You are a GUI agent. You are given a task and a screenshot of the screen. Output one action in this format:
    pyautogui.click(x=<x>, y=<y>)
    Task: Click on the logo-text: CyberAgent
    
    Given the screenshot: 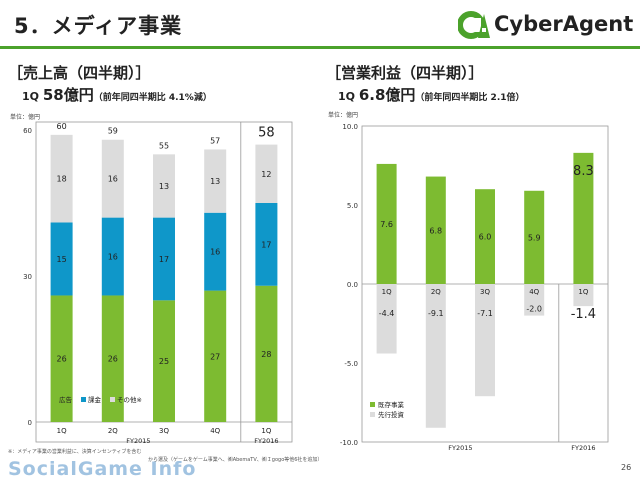 What is the action you would take?
    pyautogui.click(x=564, y=24)
    